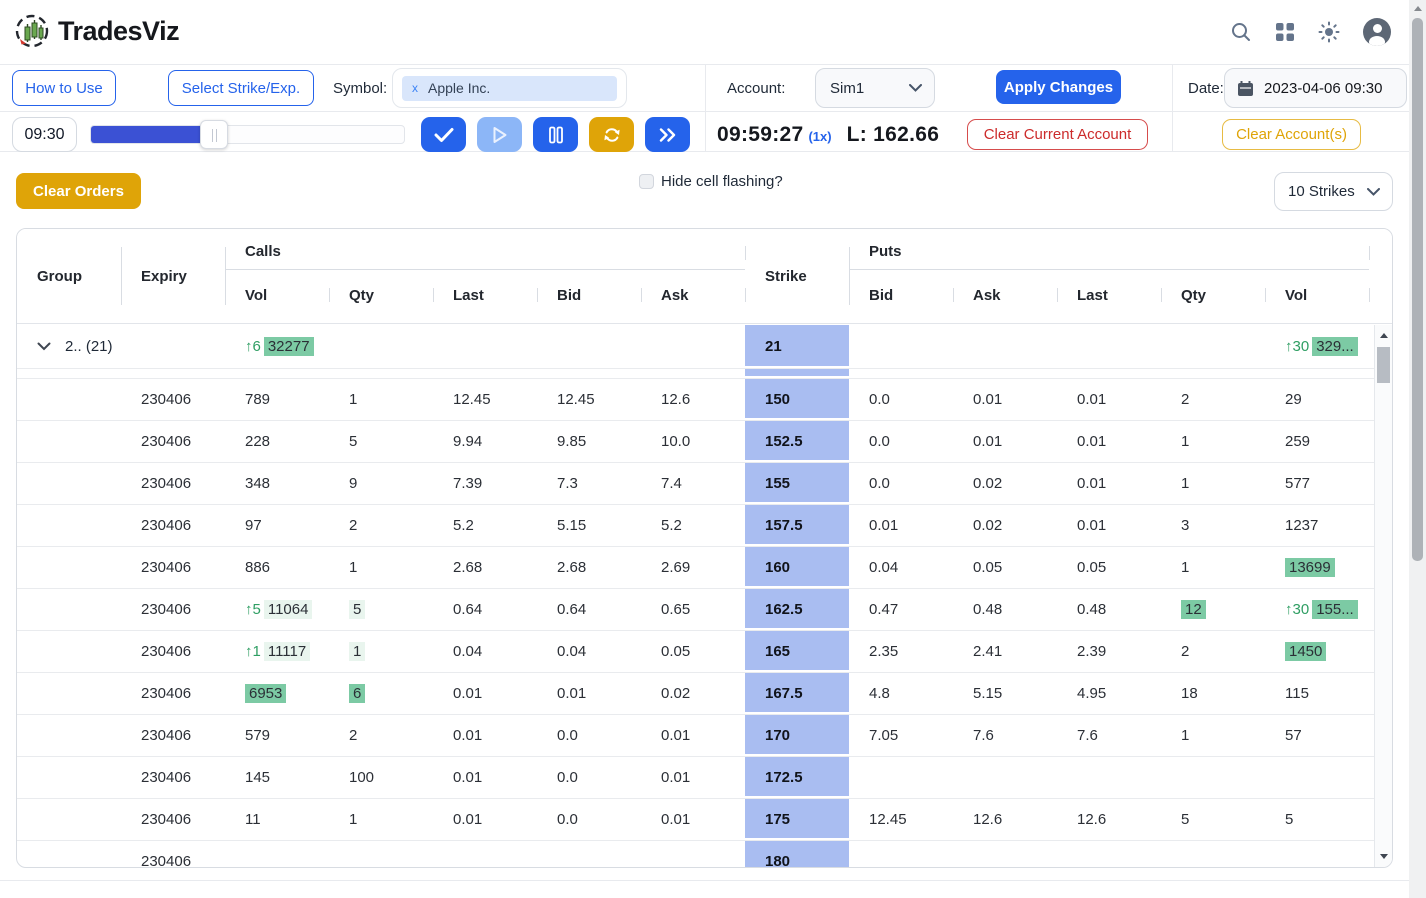 This screenshot has height=898, width=1426. Describe the element at coordinates (704, 484) in the screenshot. I see `table-row: 230406 348 9 7.39 7.3 7.4 155 0.0 0.02 0.01 1 577` at that location.